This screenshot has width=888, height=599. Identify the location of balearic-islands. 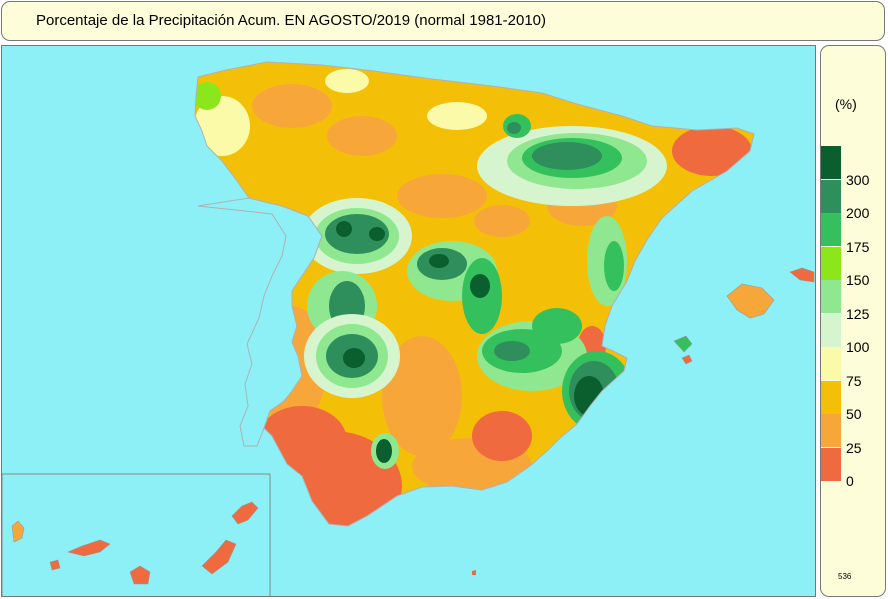
(744, 316).